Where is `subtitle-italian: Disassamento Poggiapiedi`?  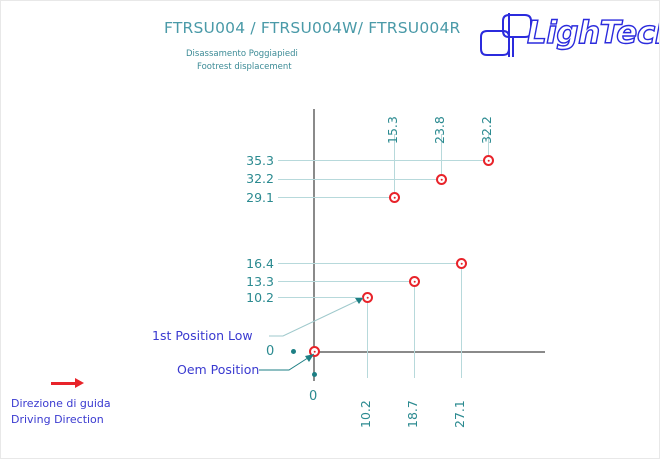
subtitle-italian: Disassamento Poggiapiedi is located at coordinates (242, 54).